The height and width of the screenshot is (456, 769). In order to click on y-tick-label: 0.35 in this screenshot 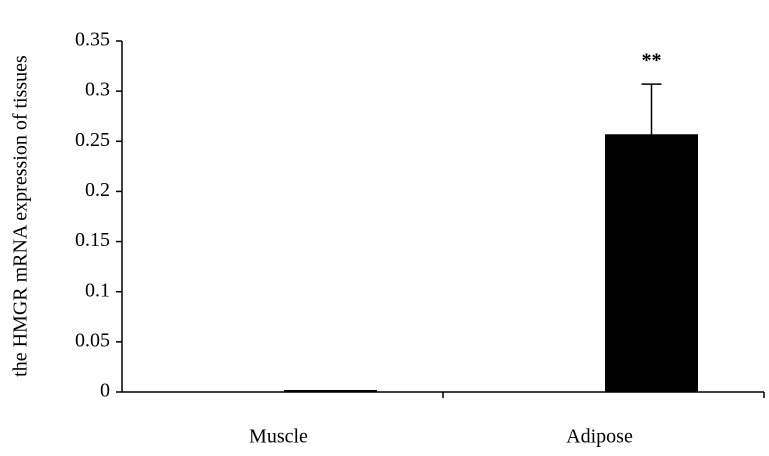, I will do `click(92, 40)`.